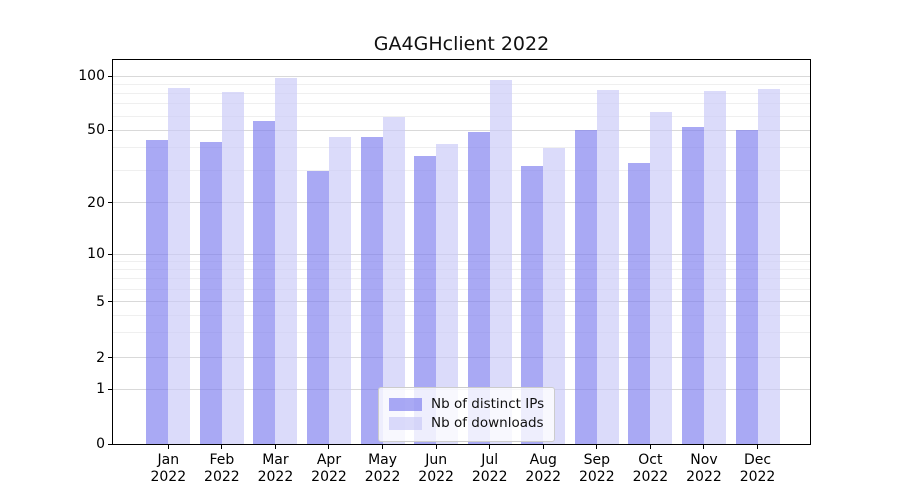 The width and height of the screenshot is (900, 500). Describe the element at coordinates (650, 460) in the screenshot. I see `x-label-month: Oct` at that location.